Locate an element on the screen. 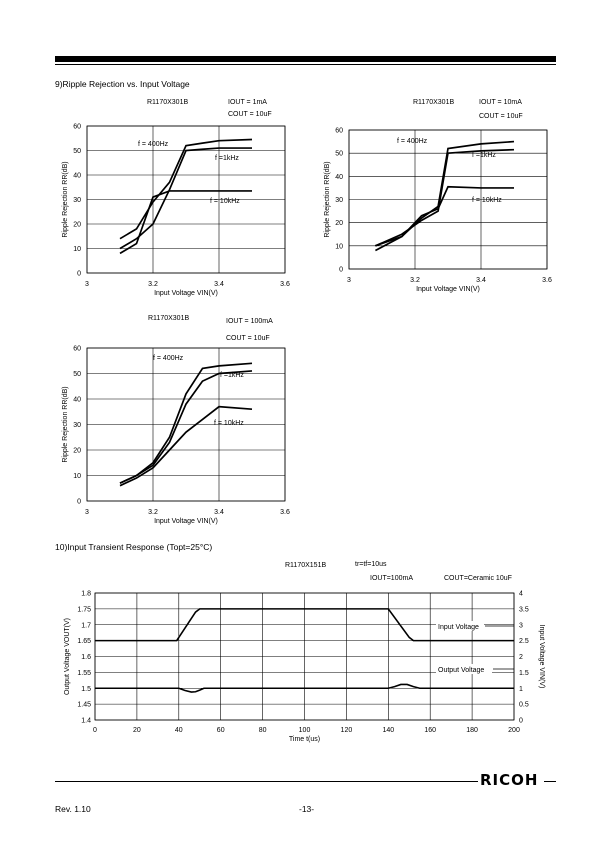 The width and height of the screenshot is (595, 842). condition-label: tr=tf=10us is located at coordinates (371, 564).